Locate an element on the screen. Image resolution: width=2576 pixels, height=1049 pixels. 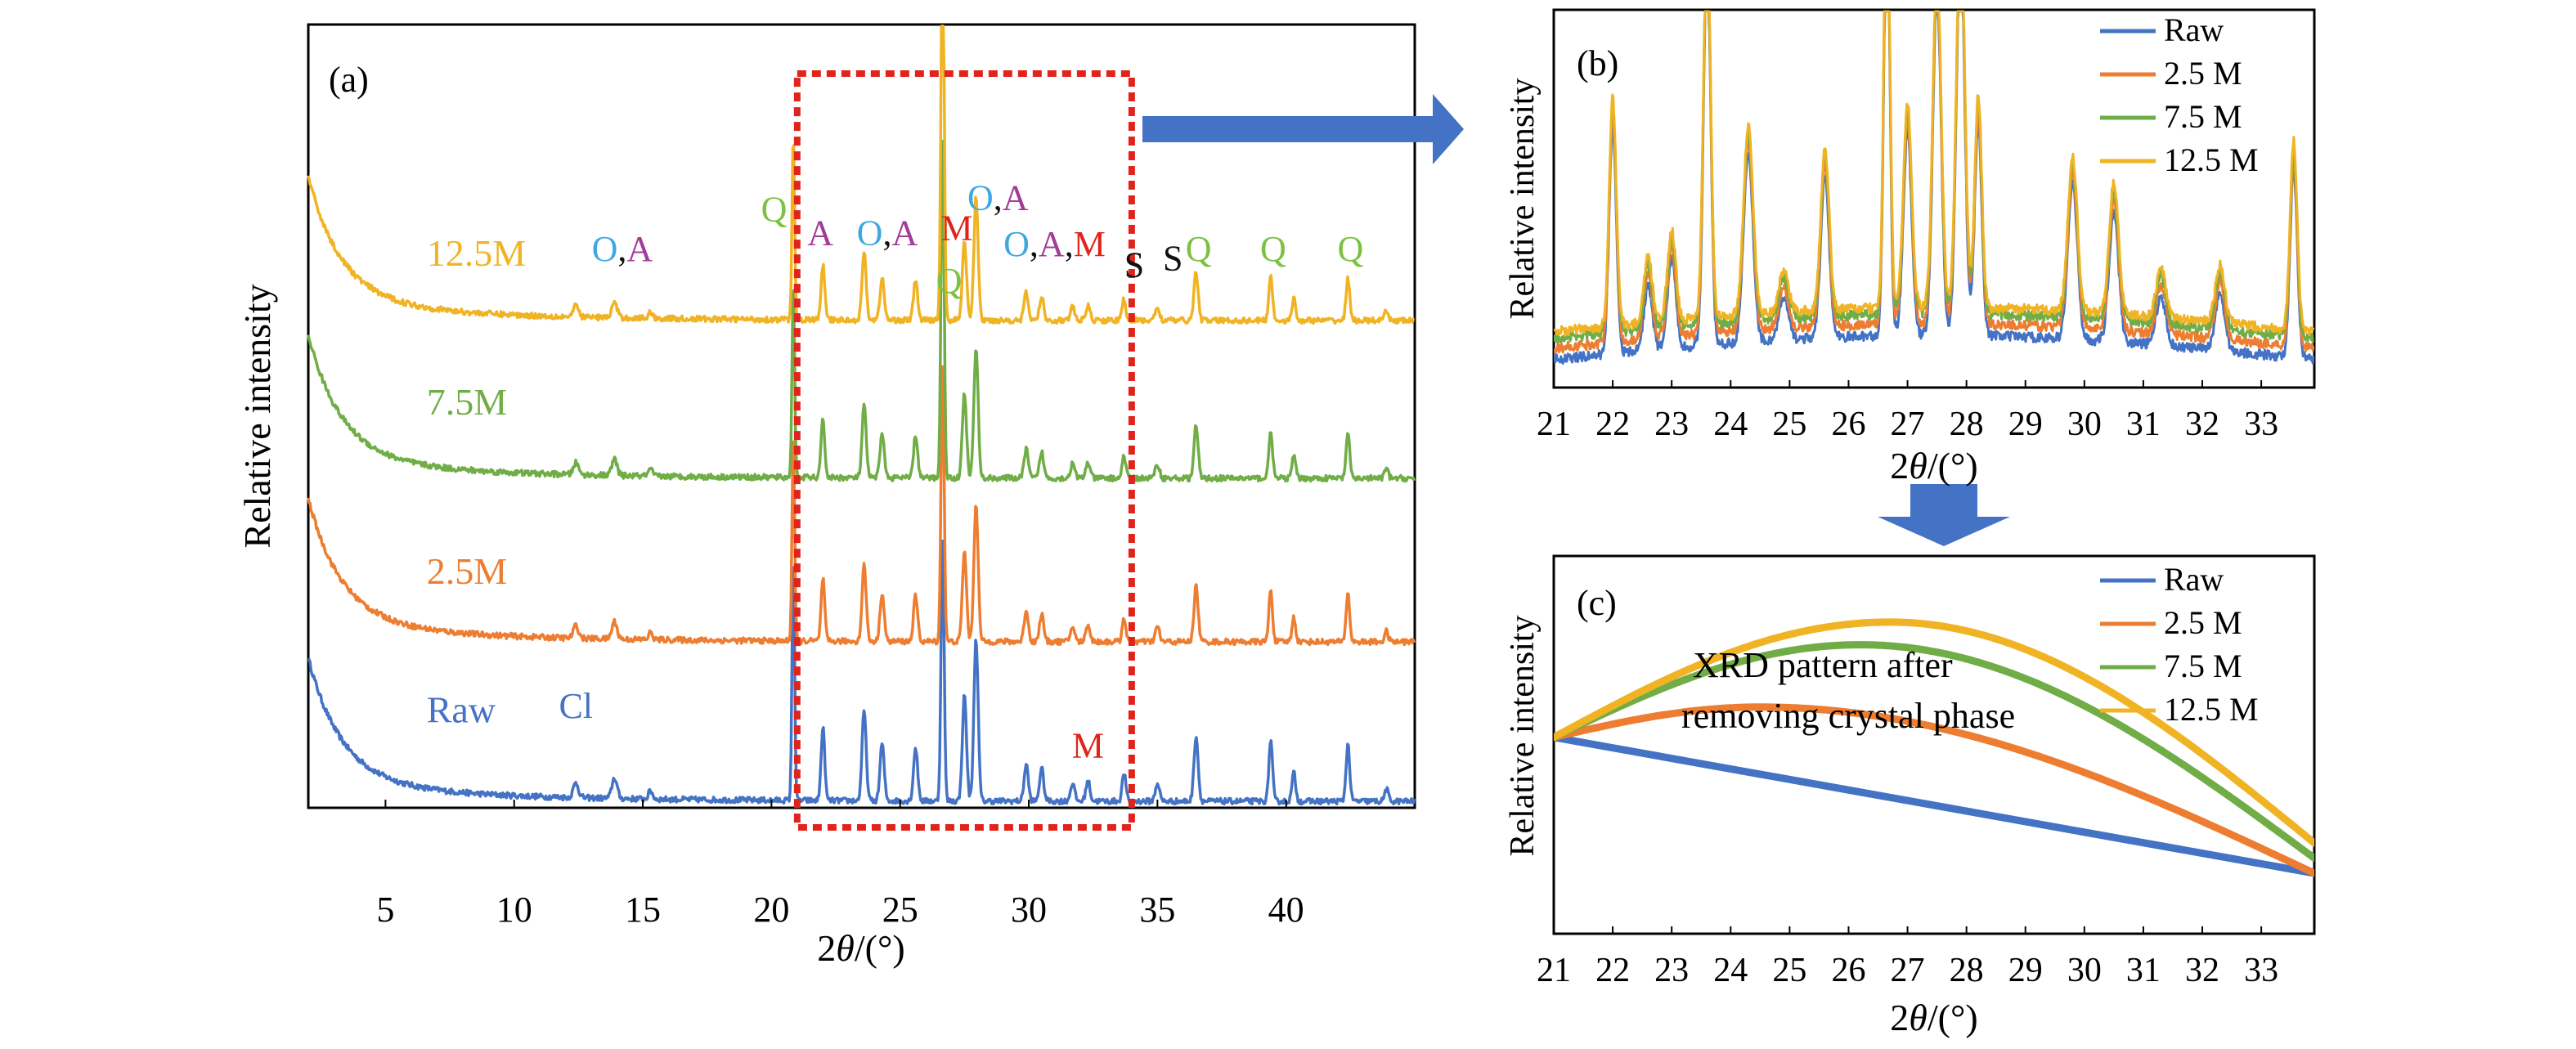
x-tick-label: 35 is located at coordinates (1157, 910).